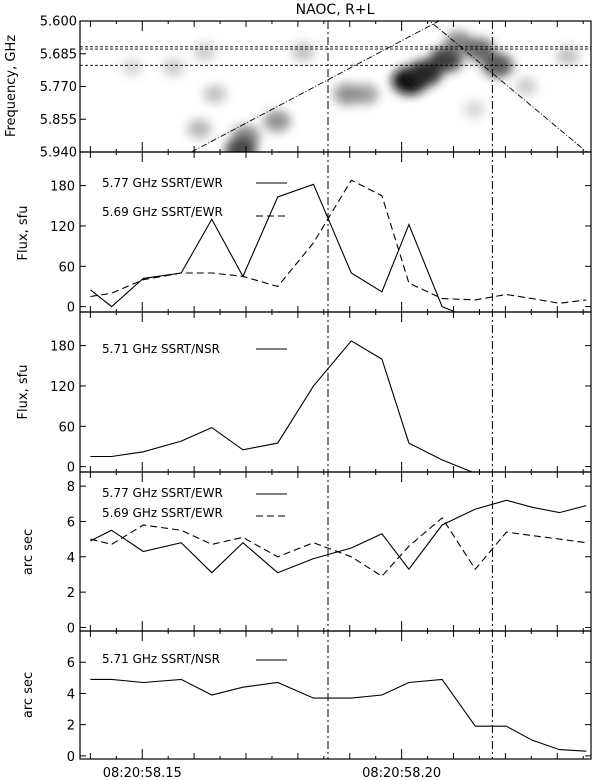 The height and width of the screenshot is (780, 593). I want to click on spectrogram-y-ticks: 5.600 5.685 5.770 5.855 5.940, so click(63, 88).